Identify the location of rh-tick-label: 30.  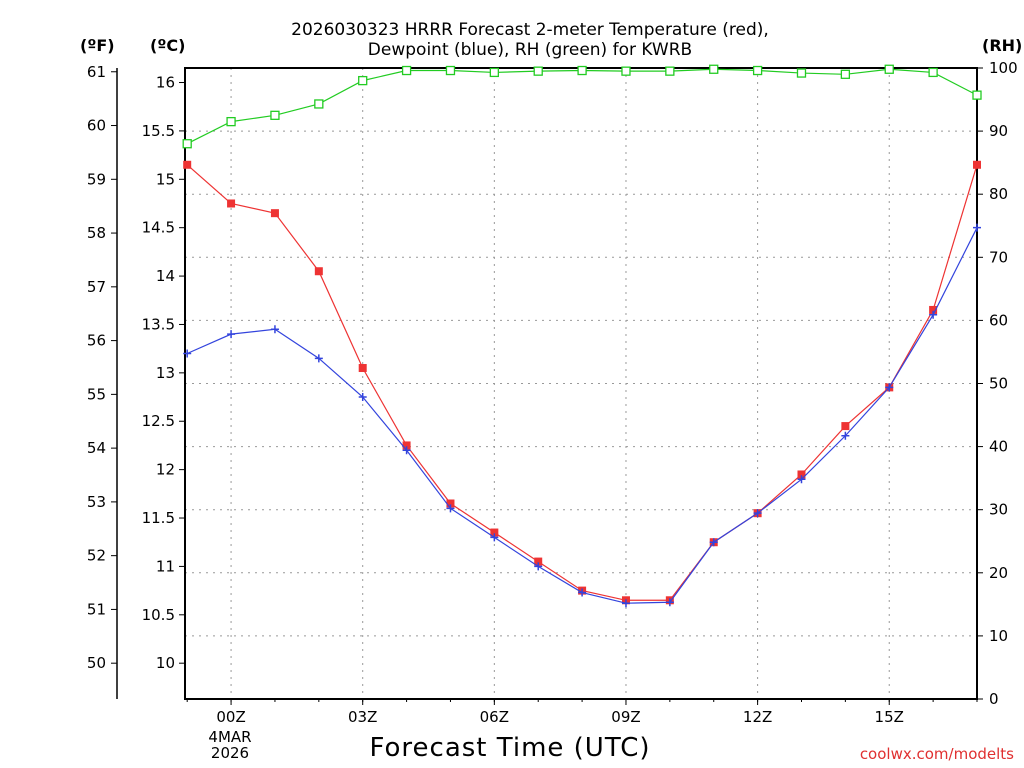
(998, 510).